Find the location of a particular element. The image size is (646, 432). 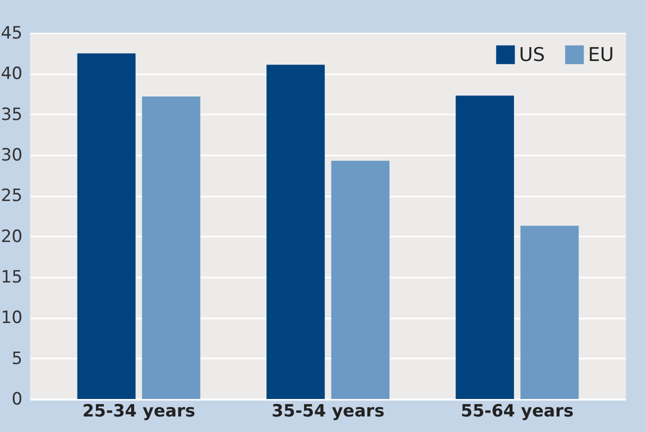

x-tick-label: 25-34 years is located at coordinates (139, 412).